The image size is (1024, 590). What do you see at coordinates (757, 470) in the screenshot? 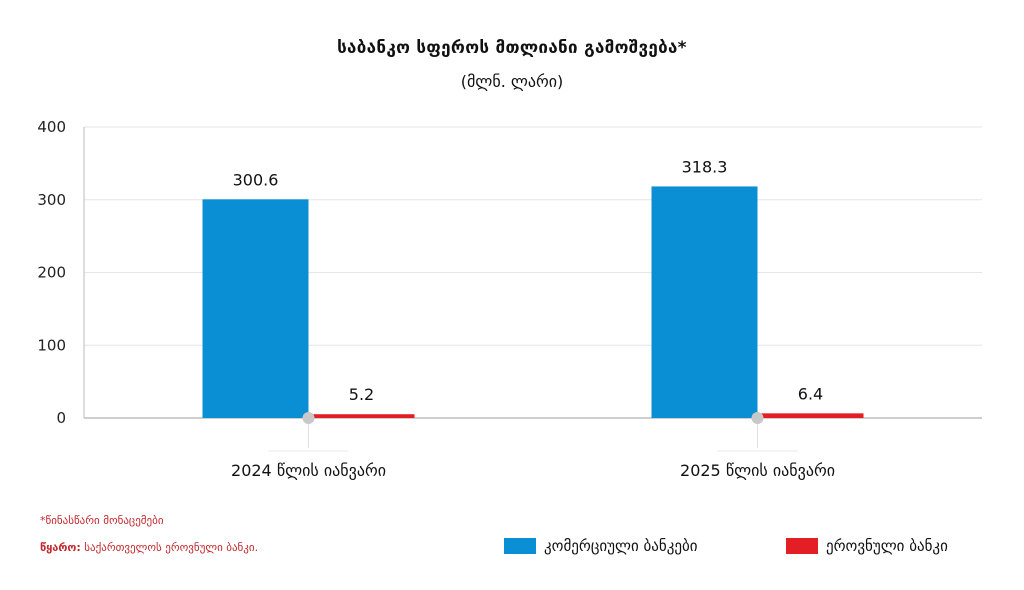
I see `x-category-label: 2025 წლის იანვარი` at bounding box center [757, 470].